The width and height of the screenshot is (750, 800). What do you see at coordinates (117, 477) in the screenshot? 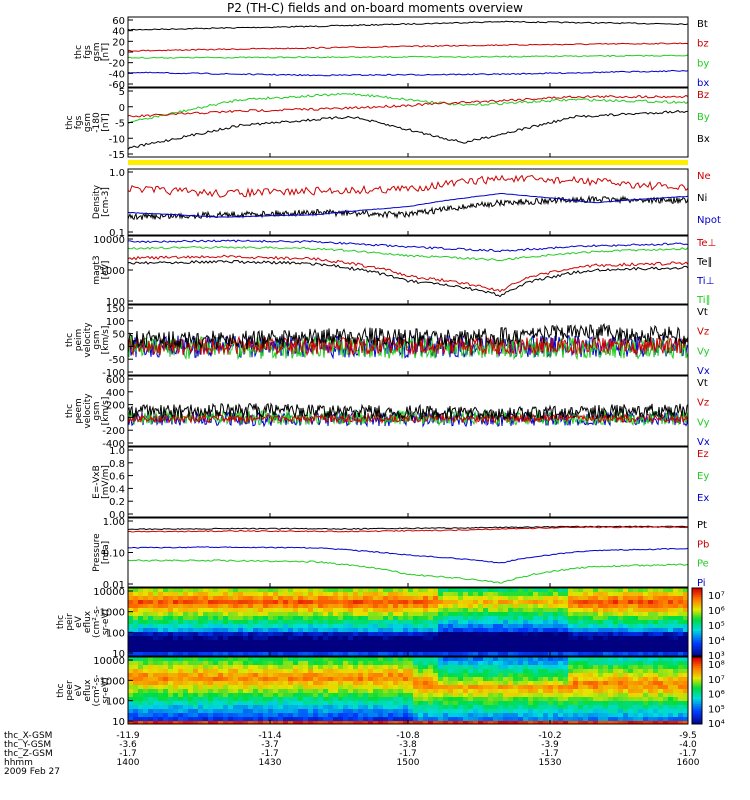
I see `y-tick-label: 0.6` at bounding box center [117, 477].